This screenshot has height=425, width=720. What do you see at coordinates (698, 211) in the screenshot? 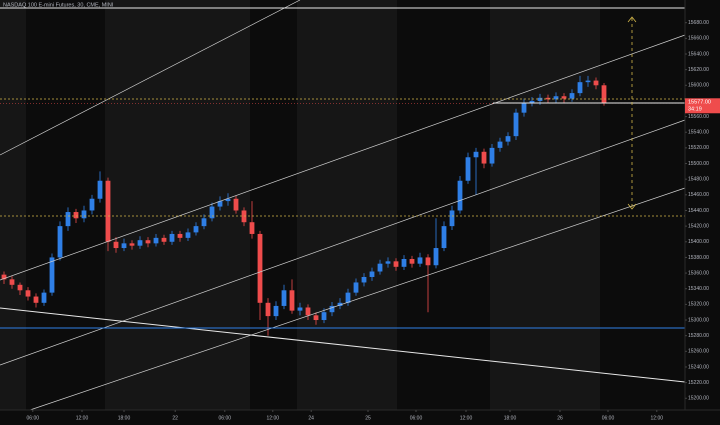
I see `y-tick-label: 15440.00` at bounding box center [698, 211].